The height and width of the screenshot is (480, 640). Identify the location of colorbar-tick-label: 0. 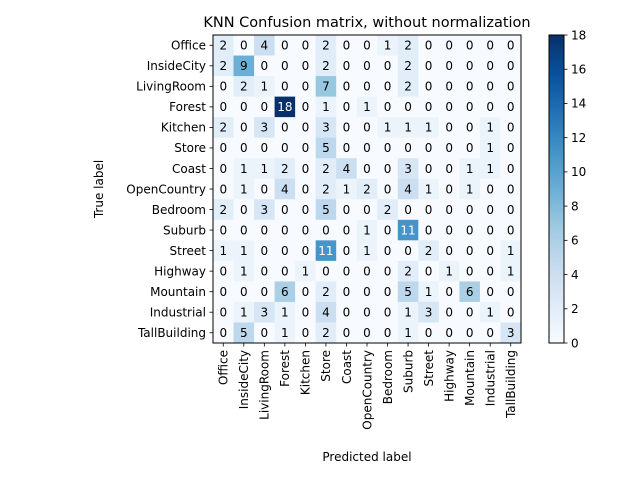
(575, 343).